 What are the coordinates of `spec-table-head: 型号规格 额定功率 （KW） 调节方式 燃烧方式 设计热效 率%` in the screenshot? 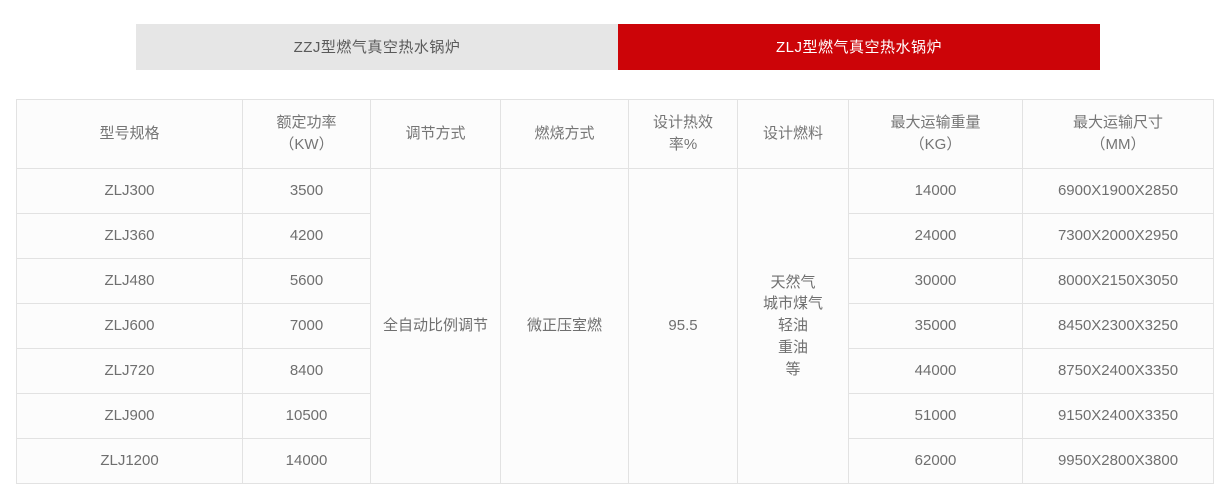 It's located at (615, 134).